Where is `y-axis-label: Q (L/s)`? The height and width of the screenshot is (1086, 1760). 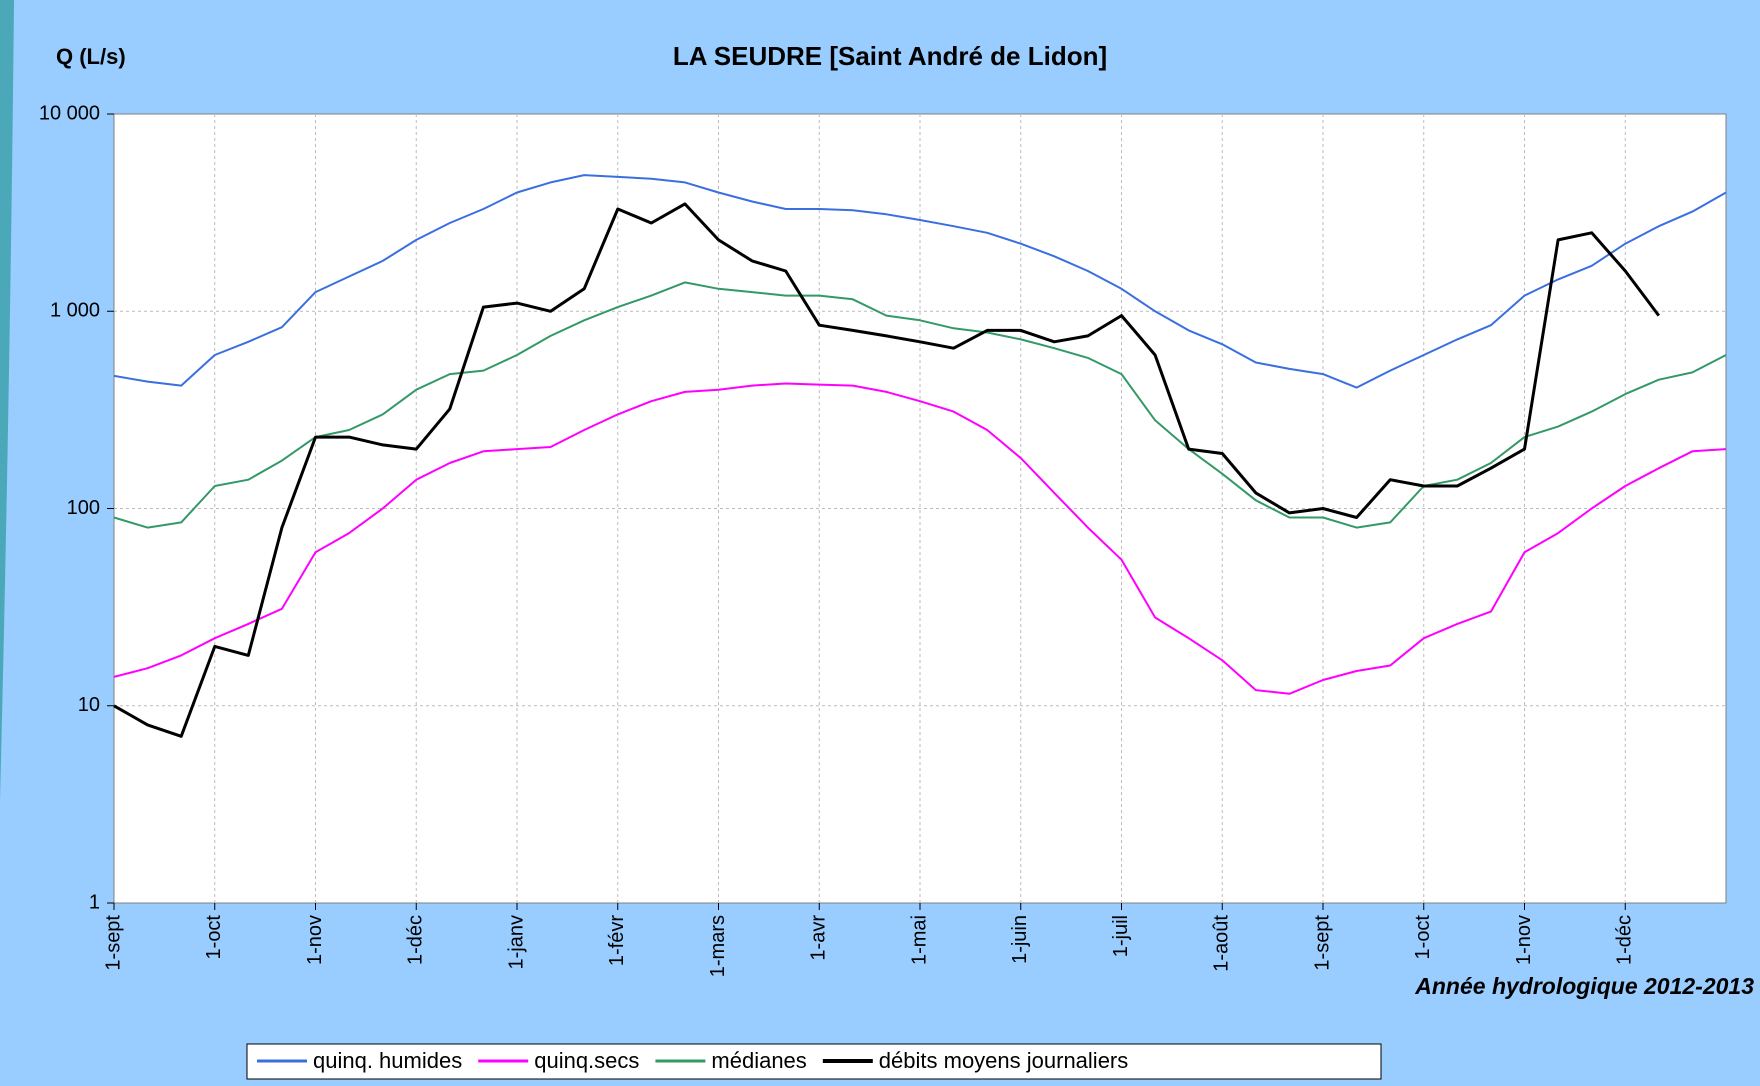 y-axis-label: Q (L/s) is located at coordinates (91, 56).